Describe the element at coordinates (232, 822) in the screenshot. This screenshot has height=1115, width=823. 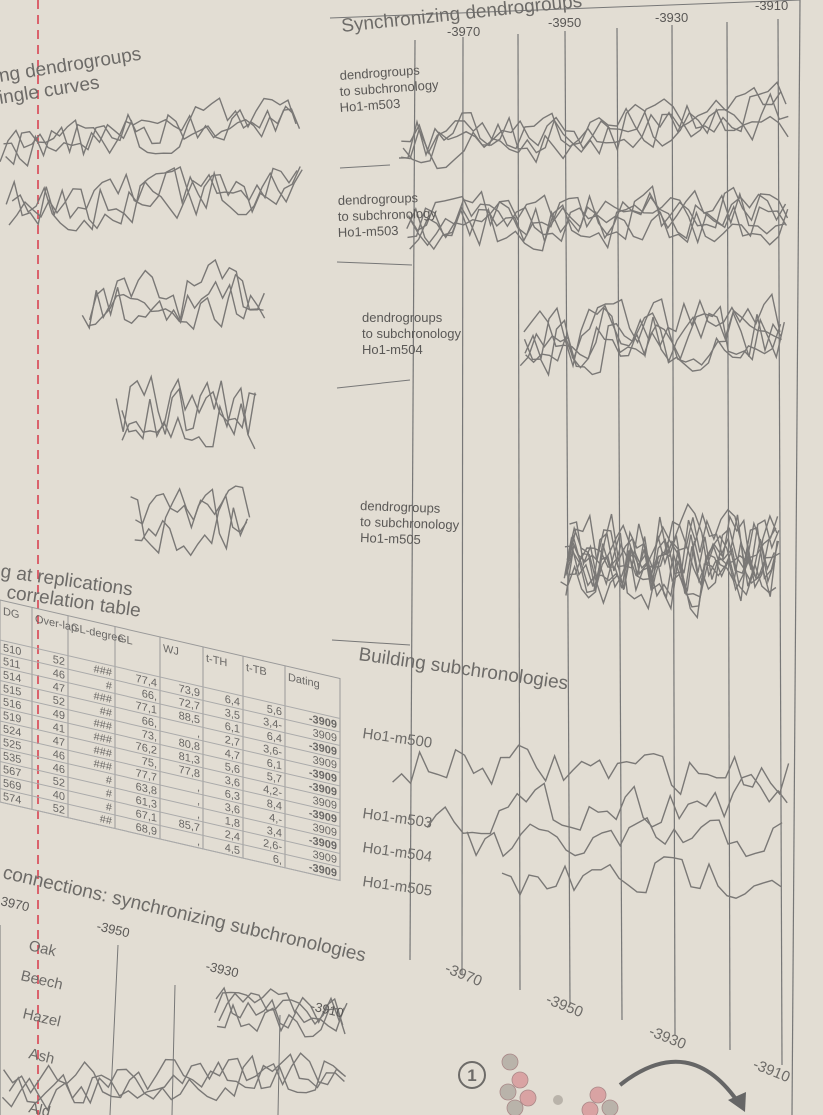
I see `table-cell: 1,8` at that location.